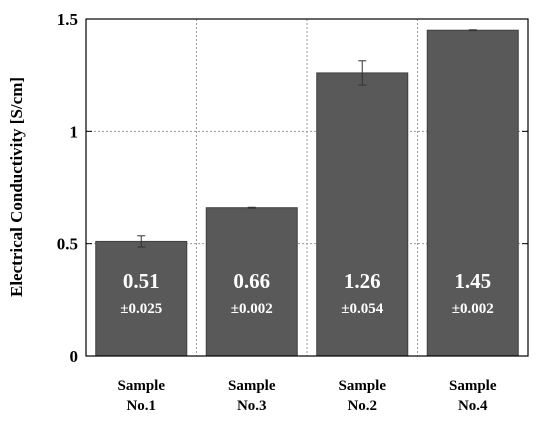  Describe the element at coordinates (473, 406) in the screenshot. I see `x-tick-label: No.4` at that location.